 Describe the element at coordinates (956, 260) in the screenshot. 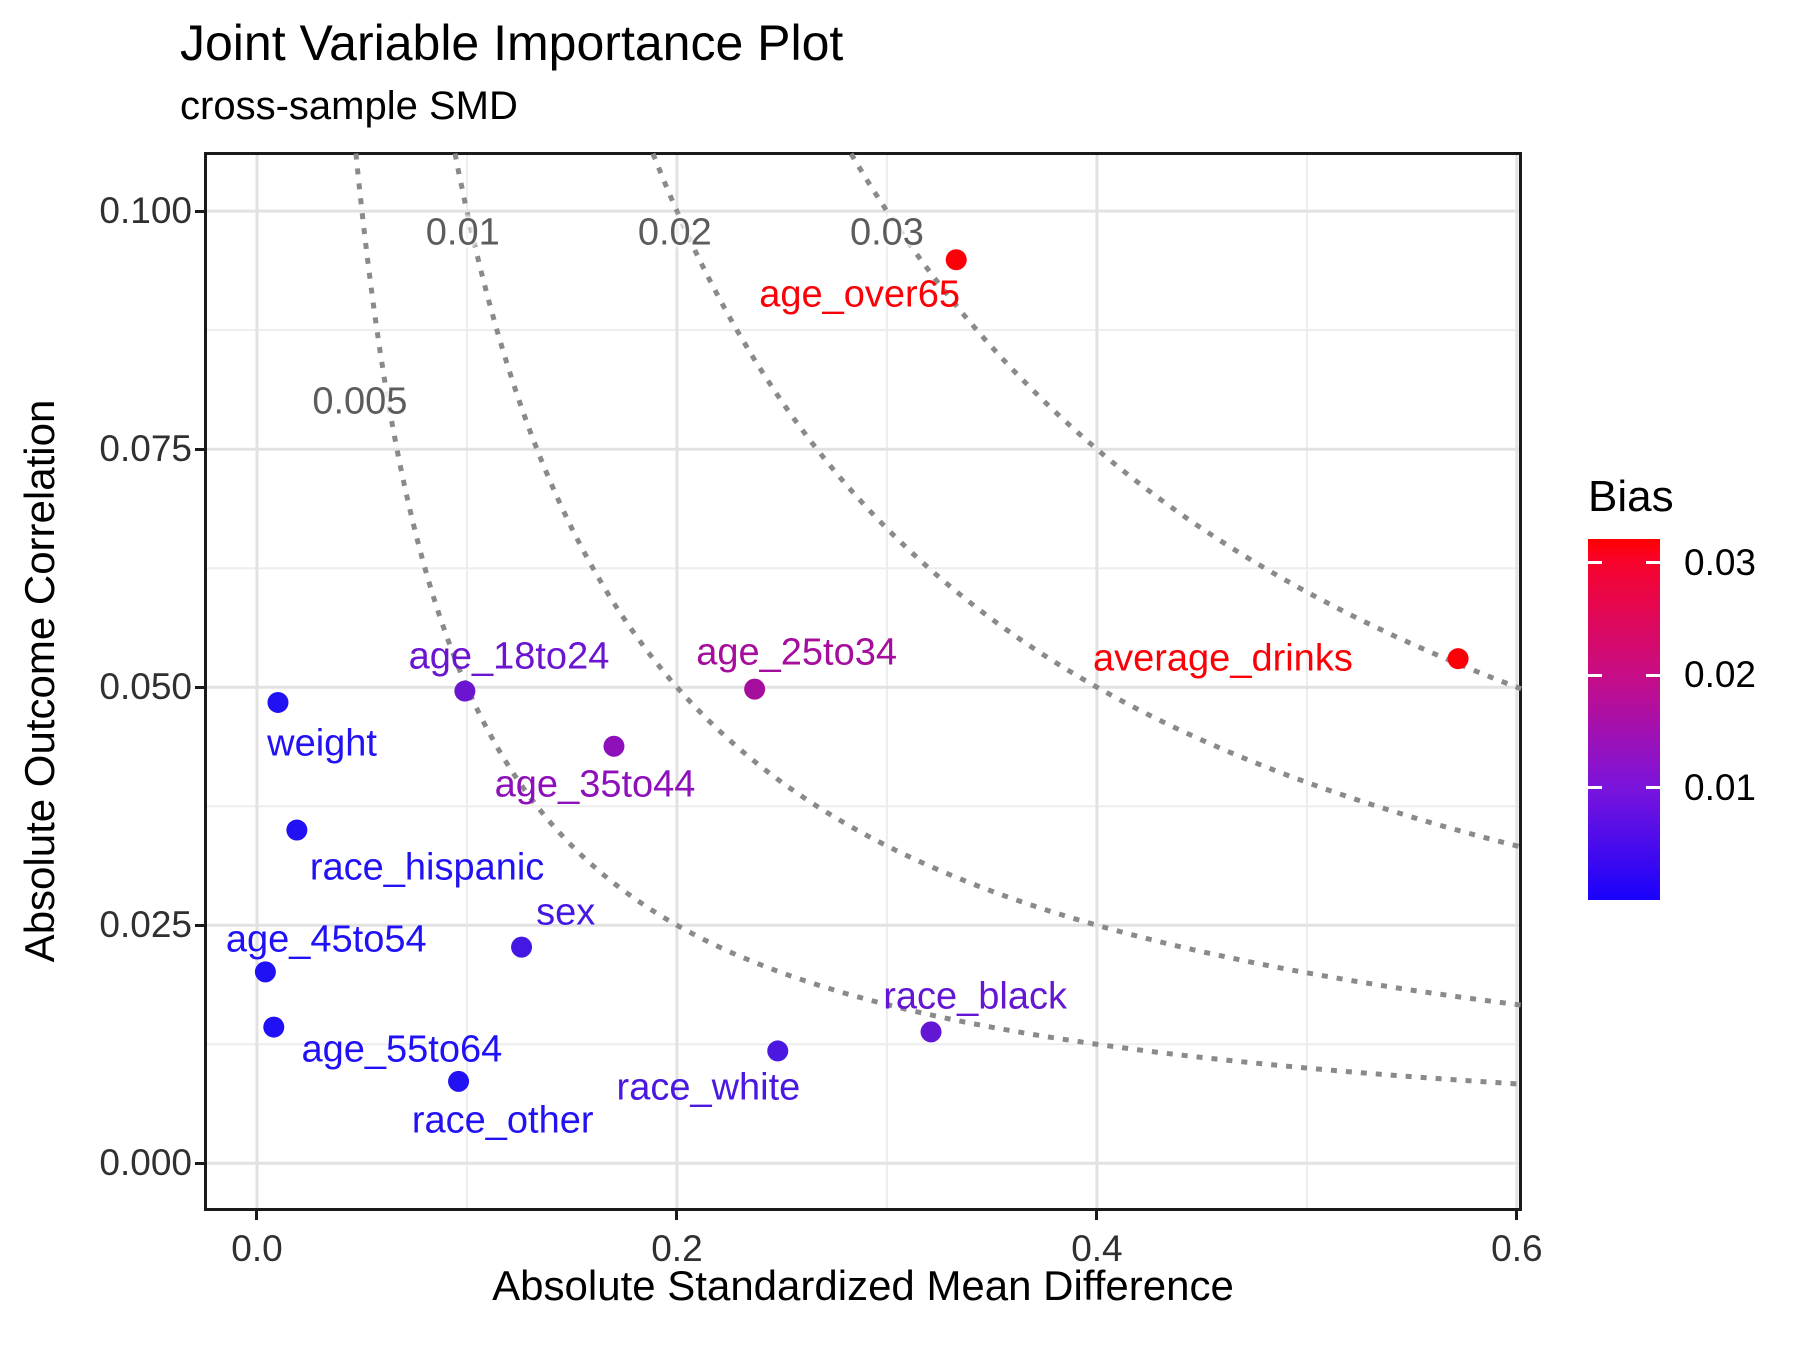

I see `data-point-age_over65` at that location.